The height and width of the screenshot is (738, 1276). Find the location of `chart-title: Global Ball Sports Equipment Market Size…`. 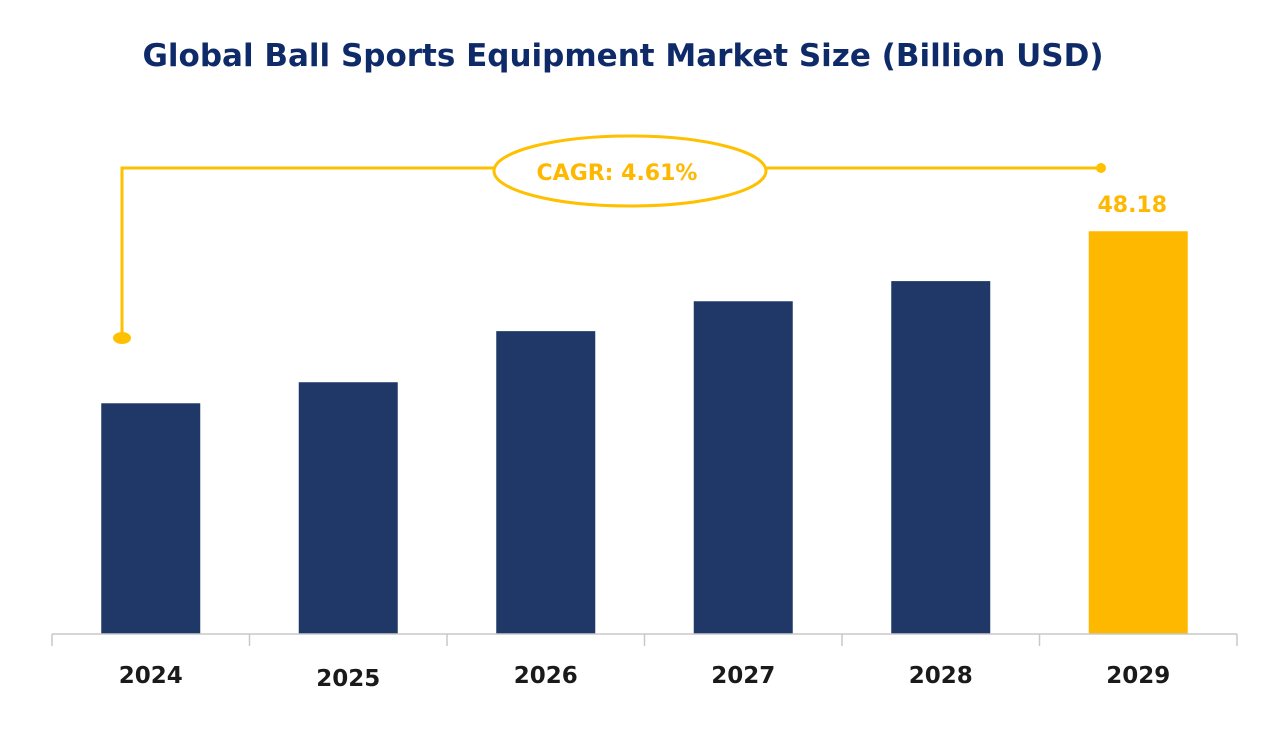

chart-title: Global Ball Sports Equipment Market Size… is located at coordinates (622, 56).